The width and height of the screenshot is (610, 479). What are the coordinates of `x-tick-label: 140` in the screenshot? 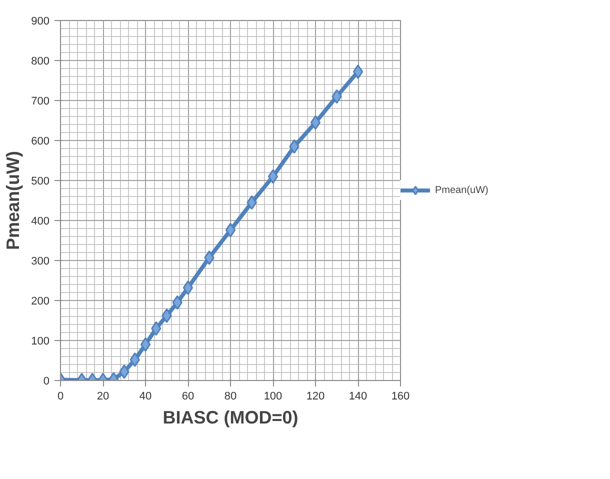 It's located at (358, 396).